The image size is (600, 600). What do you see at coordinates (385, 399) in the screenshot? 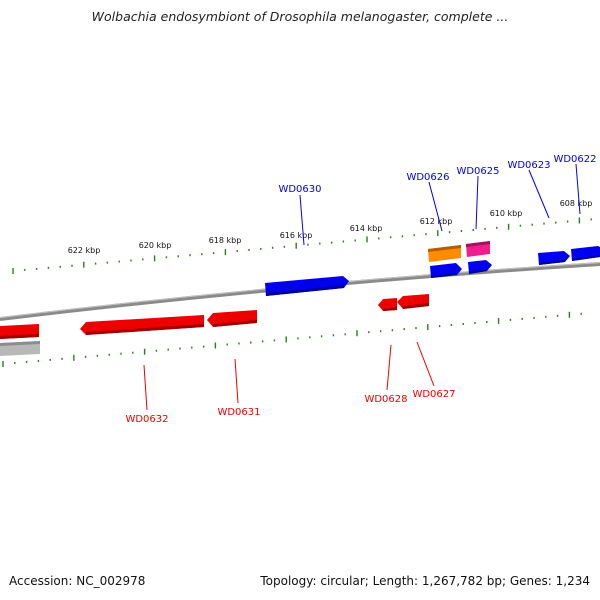
I see `gene-label-wd0628: WD0628` at bounding box center [385, 399].